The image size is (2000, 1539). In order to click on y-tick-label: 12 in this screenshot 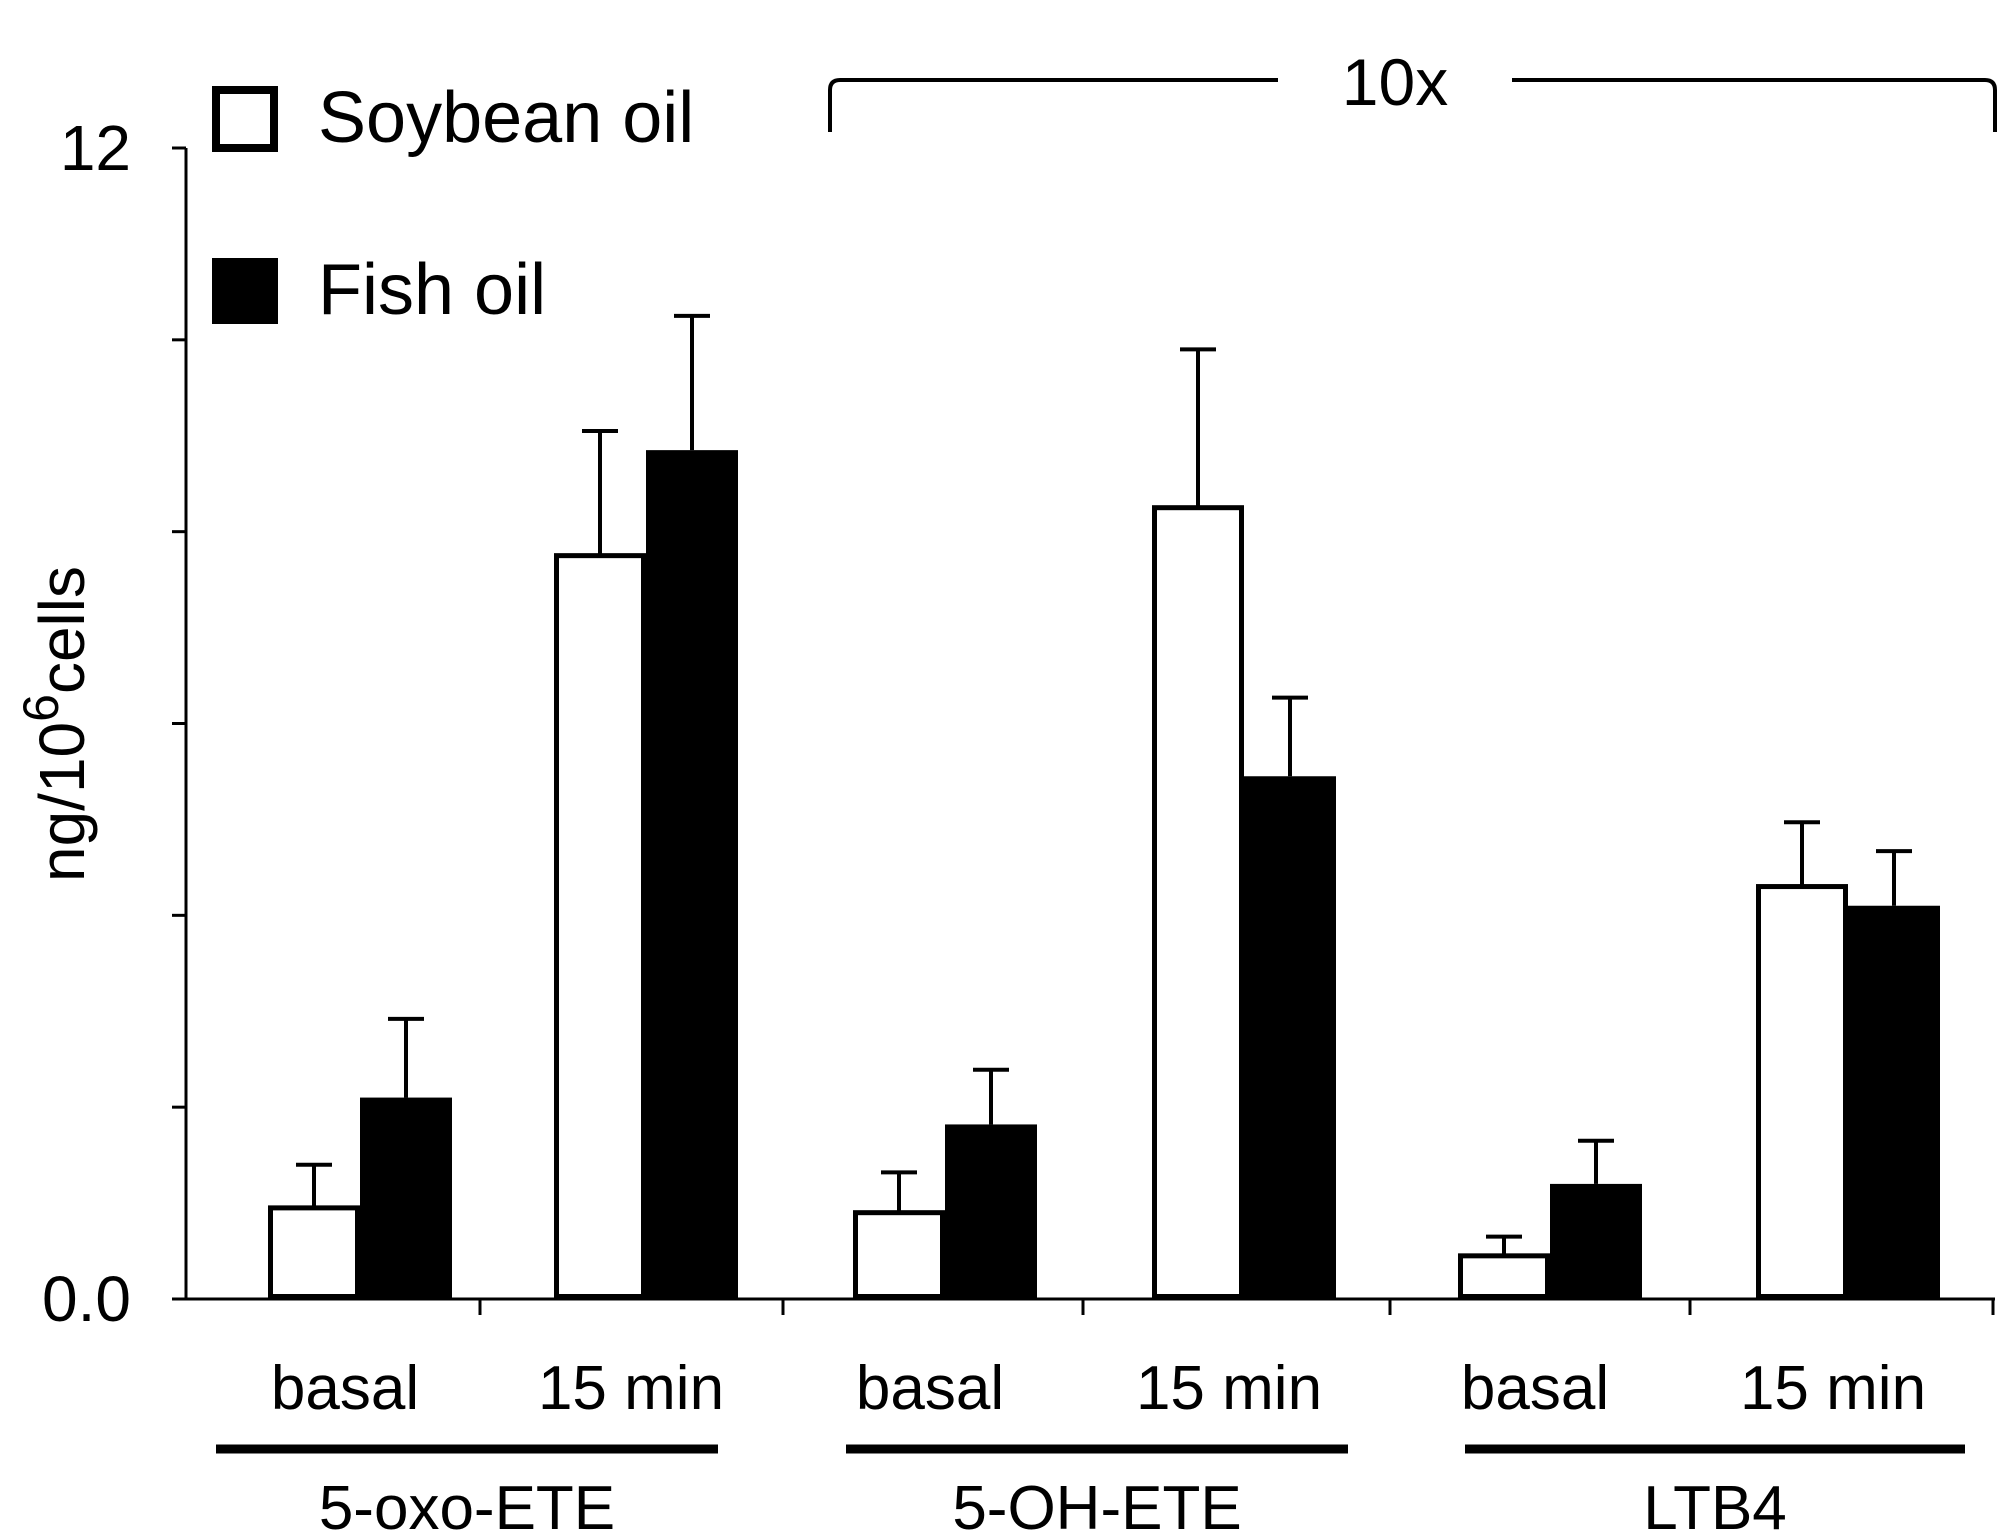, I will do `click(95, 148)`.